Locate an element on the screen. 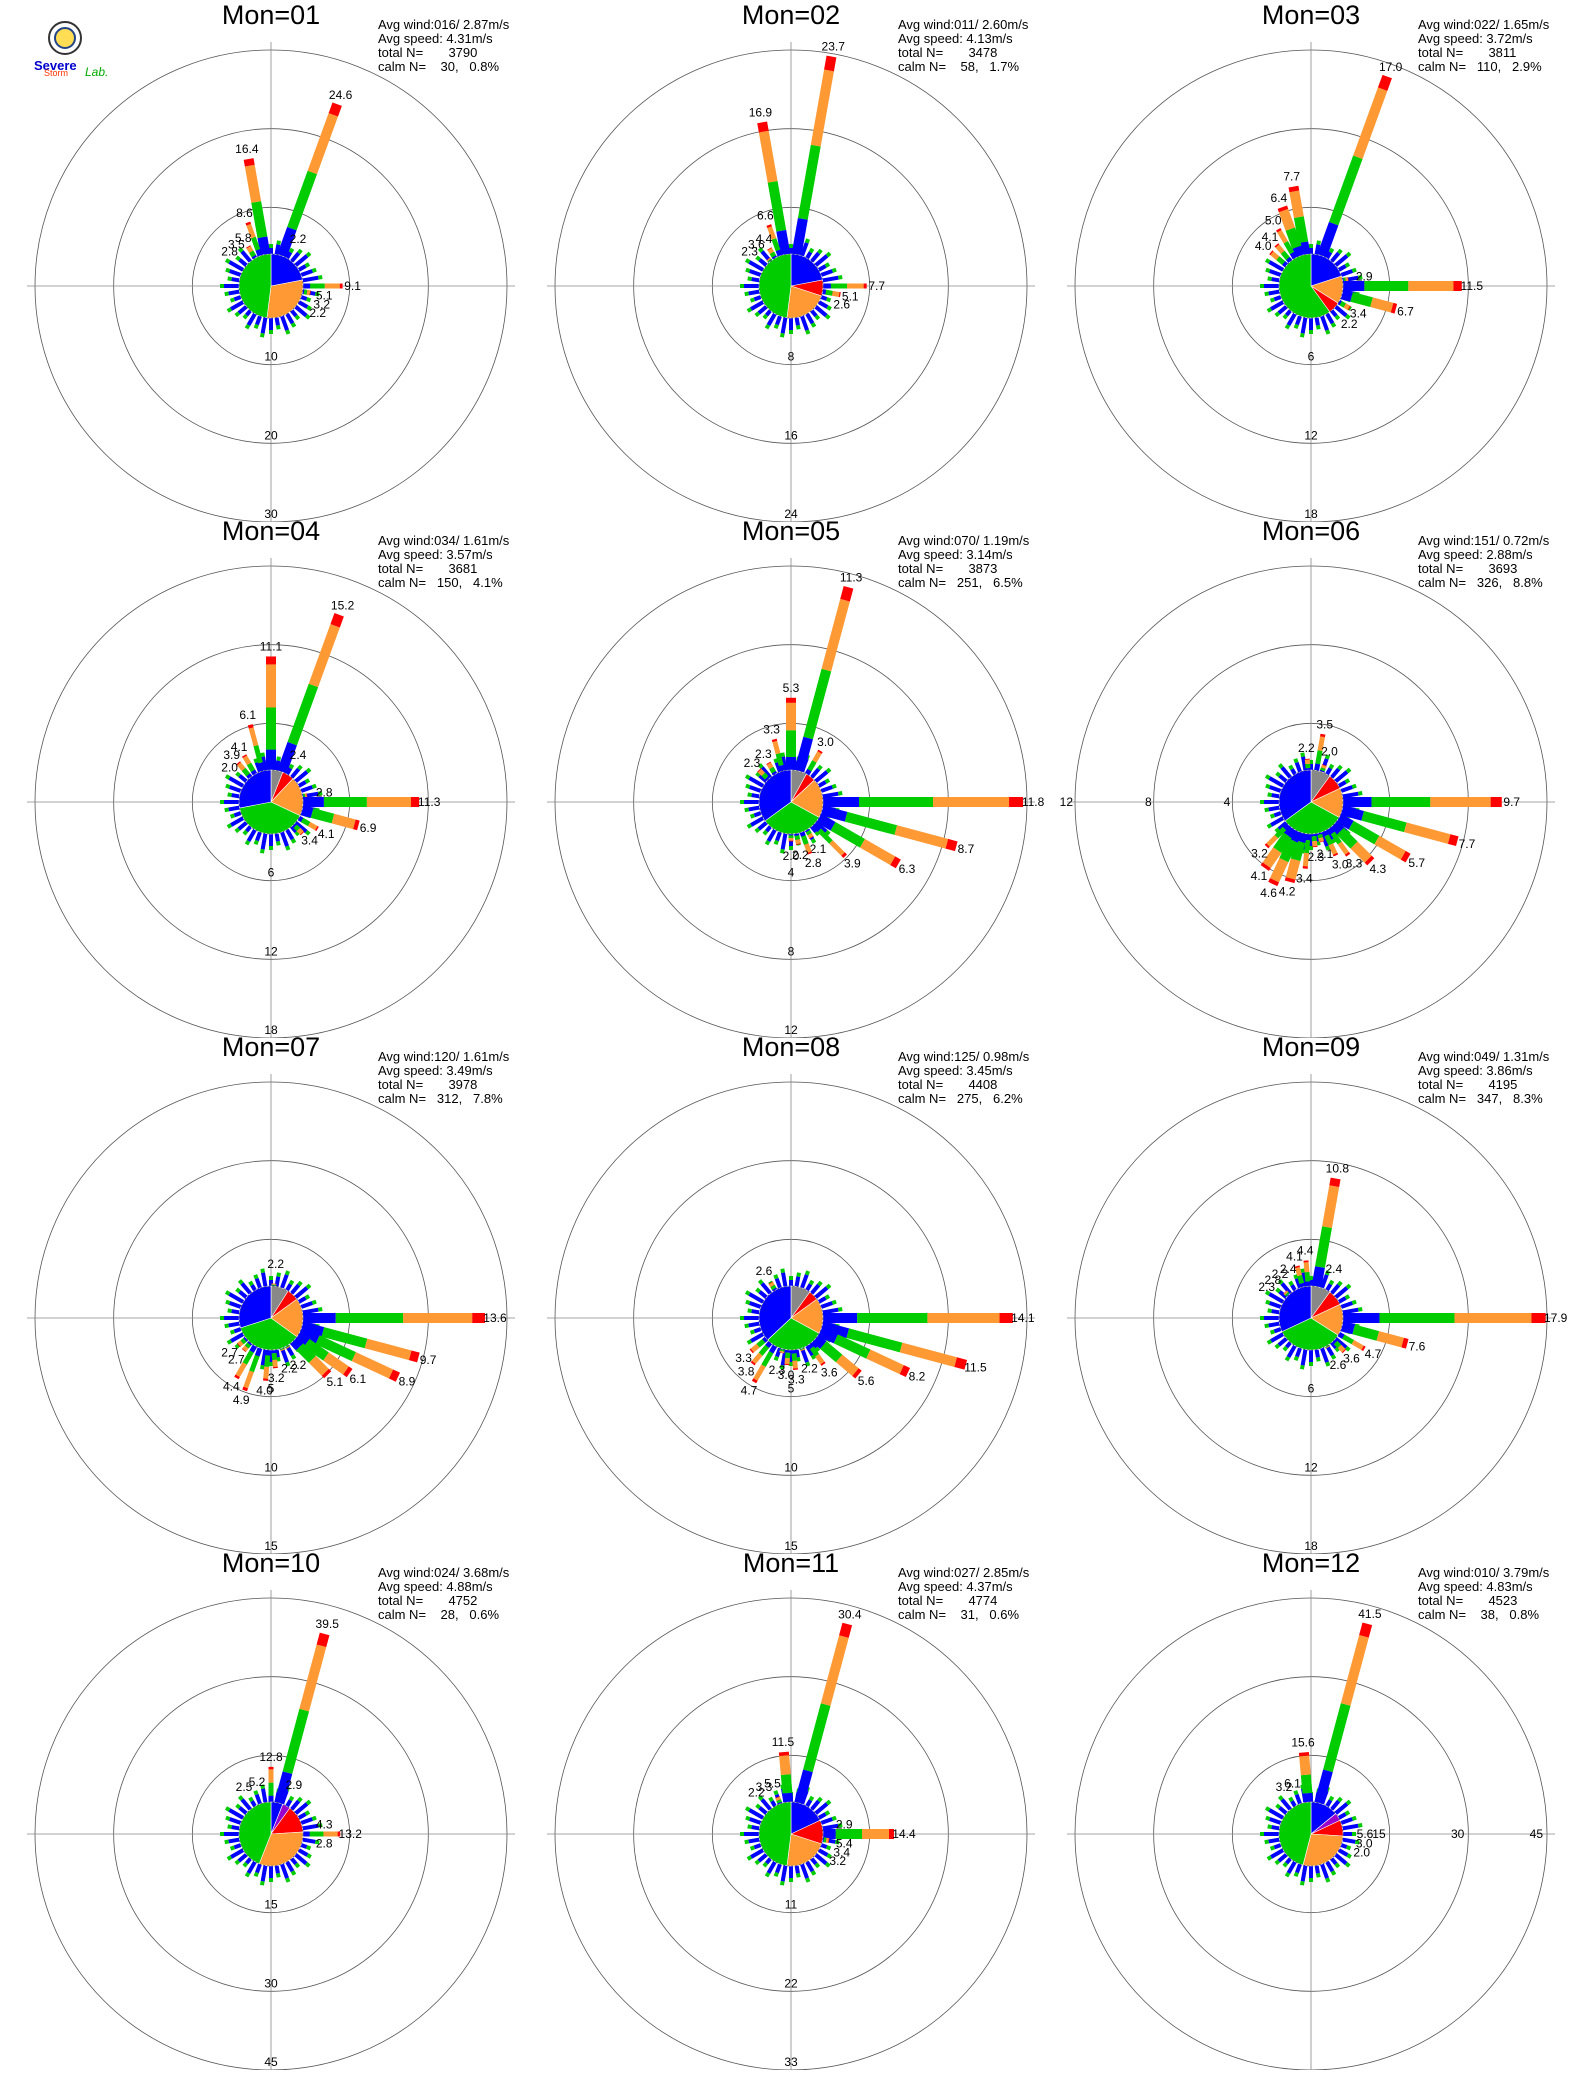 This screenshot has height=2090, width=1580. chart-title: Mon=04 is located at coordinates (271, 531).